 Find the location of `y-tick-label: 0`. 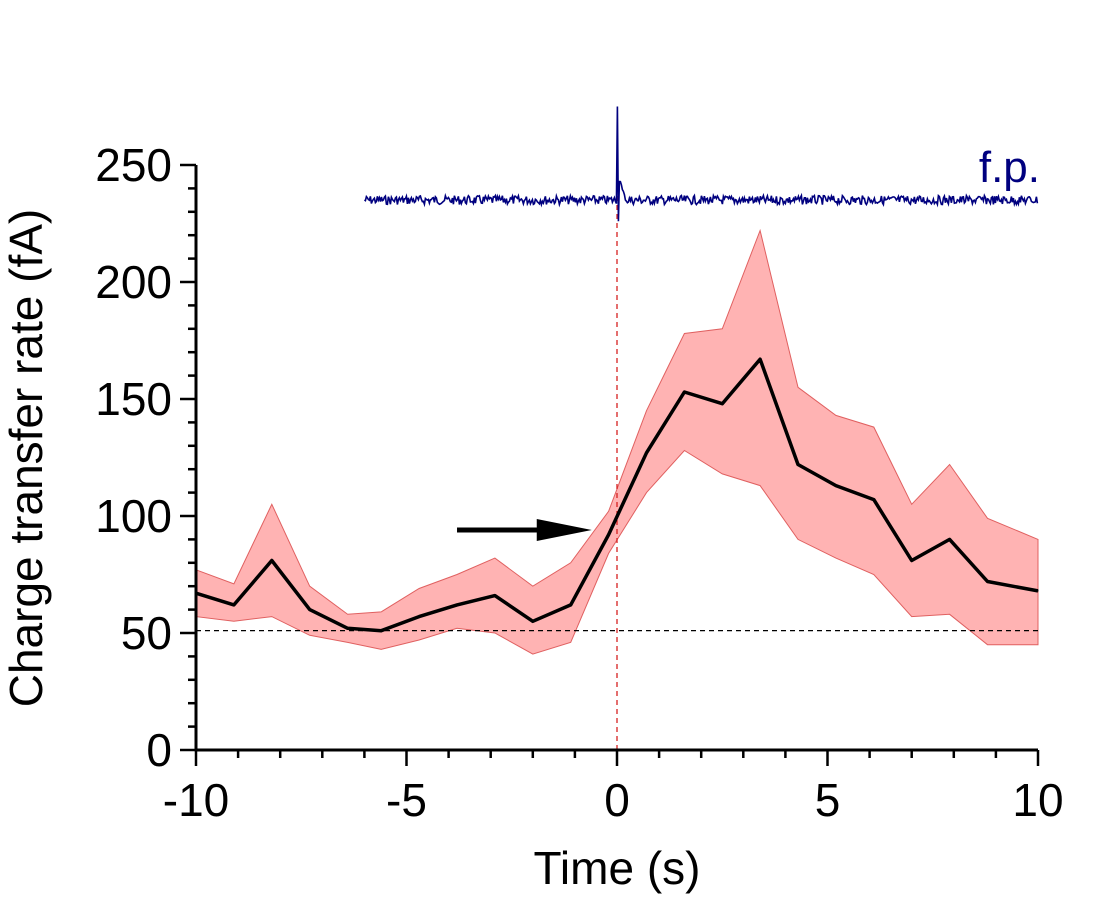

y-tick-label: 0 is located at coordinates (159, 750).